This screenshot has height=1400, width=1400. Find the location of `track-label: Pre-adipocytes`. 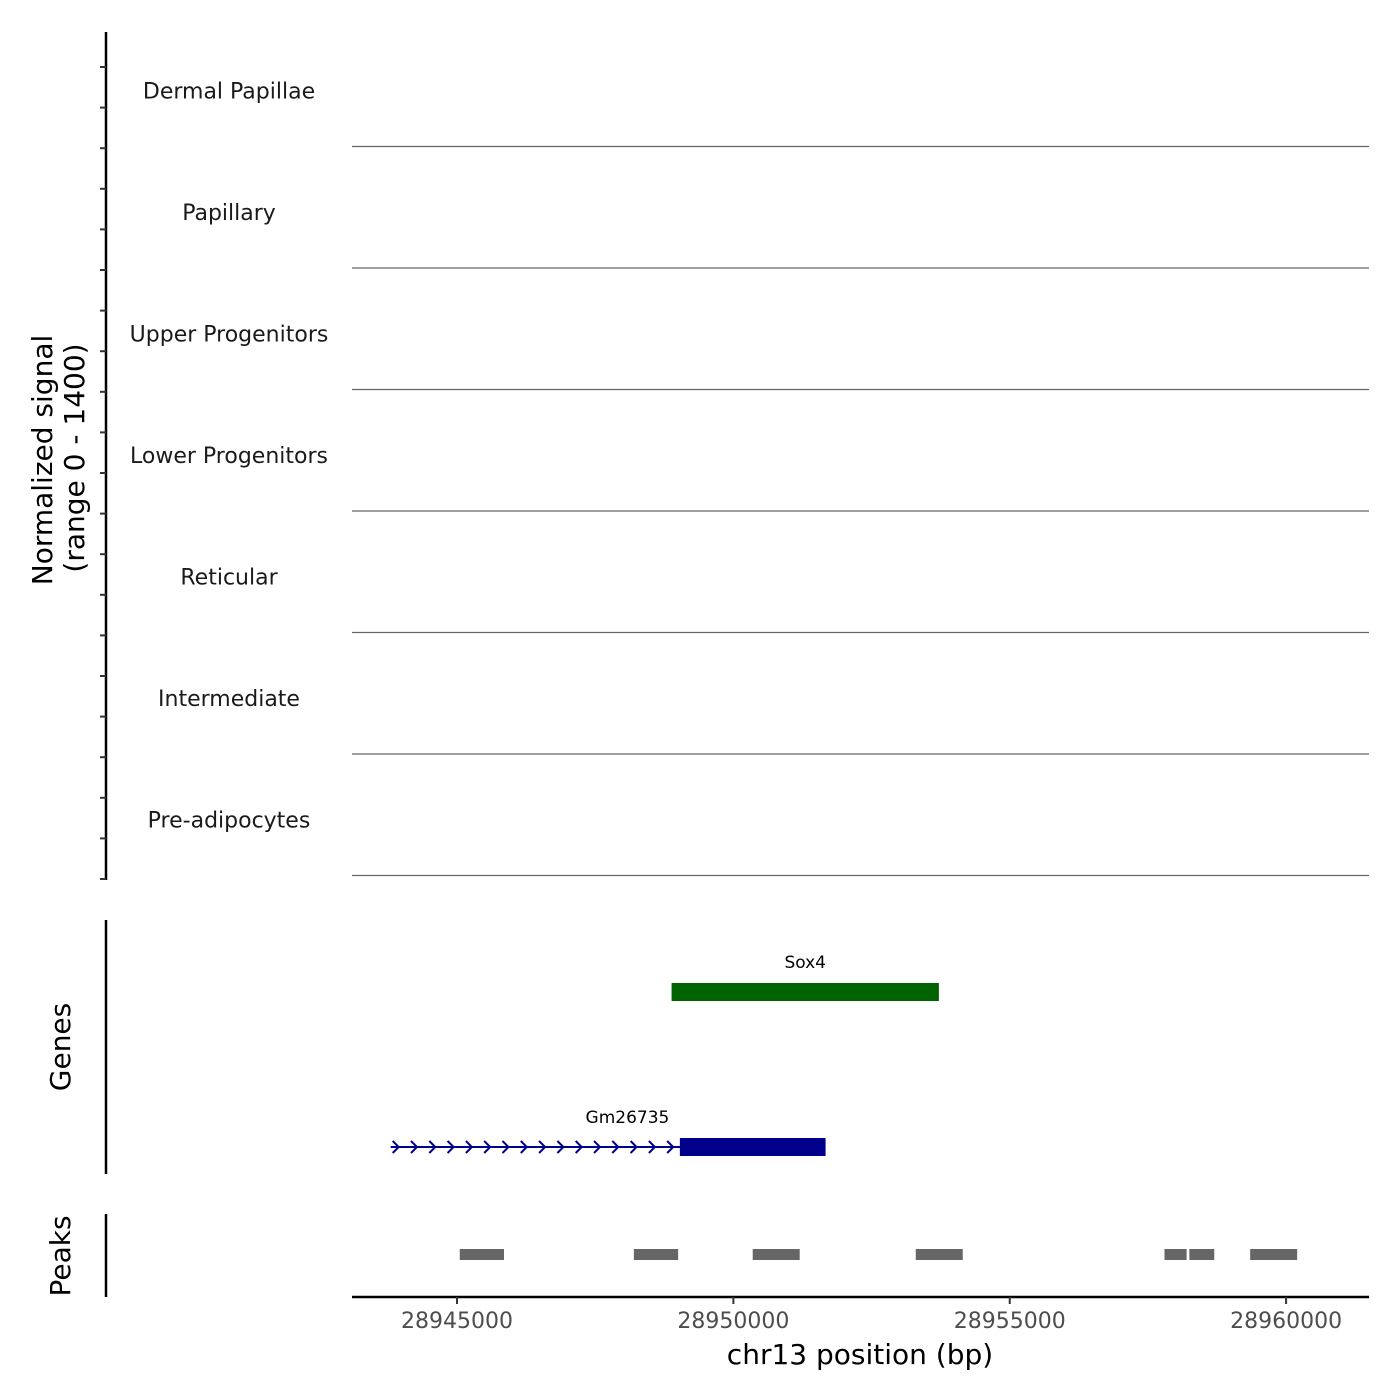

track-label: Pre-adipocytes is located at coordinates (229, 821).